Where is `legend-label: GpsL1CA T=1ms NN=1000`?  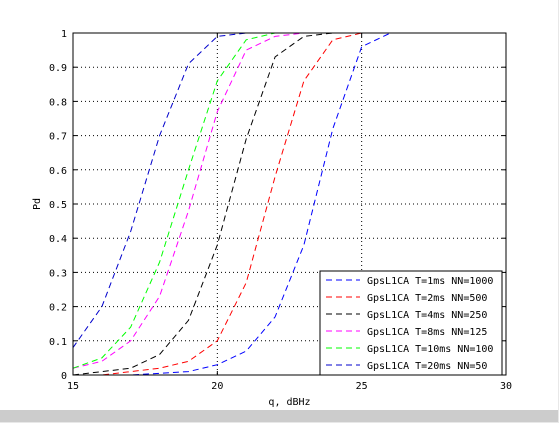 legend-label: GpsL1CA T=1ms NN=1000 is located at coordinates (430, 281).